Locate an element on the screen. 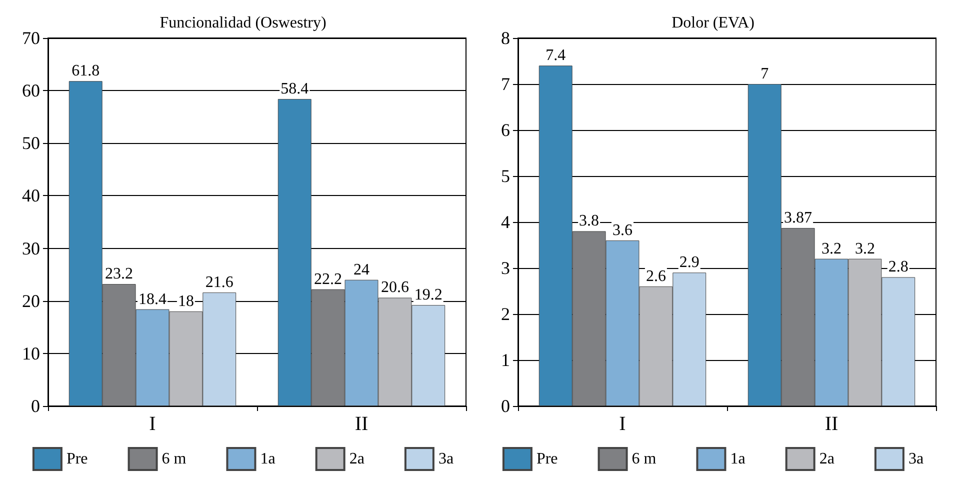 The height and width of the screenshot is (478, 962). data-label: 58.4 is located at coordinates (294, 89).